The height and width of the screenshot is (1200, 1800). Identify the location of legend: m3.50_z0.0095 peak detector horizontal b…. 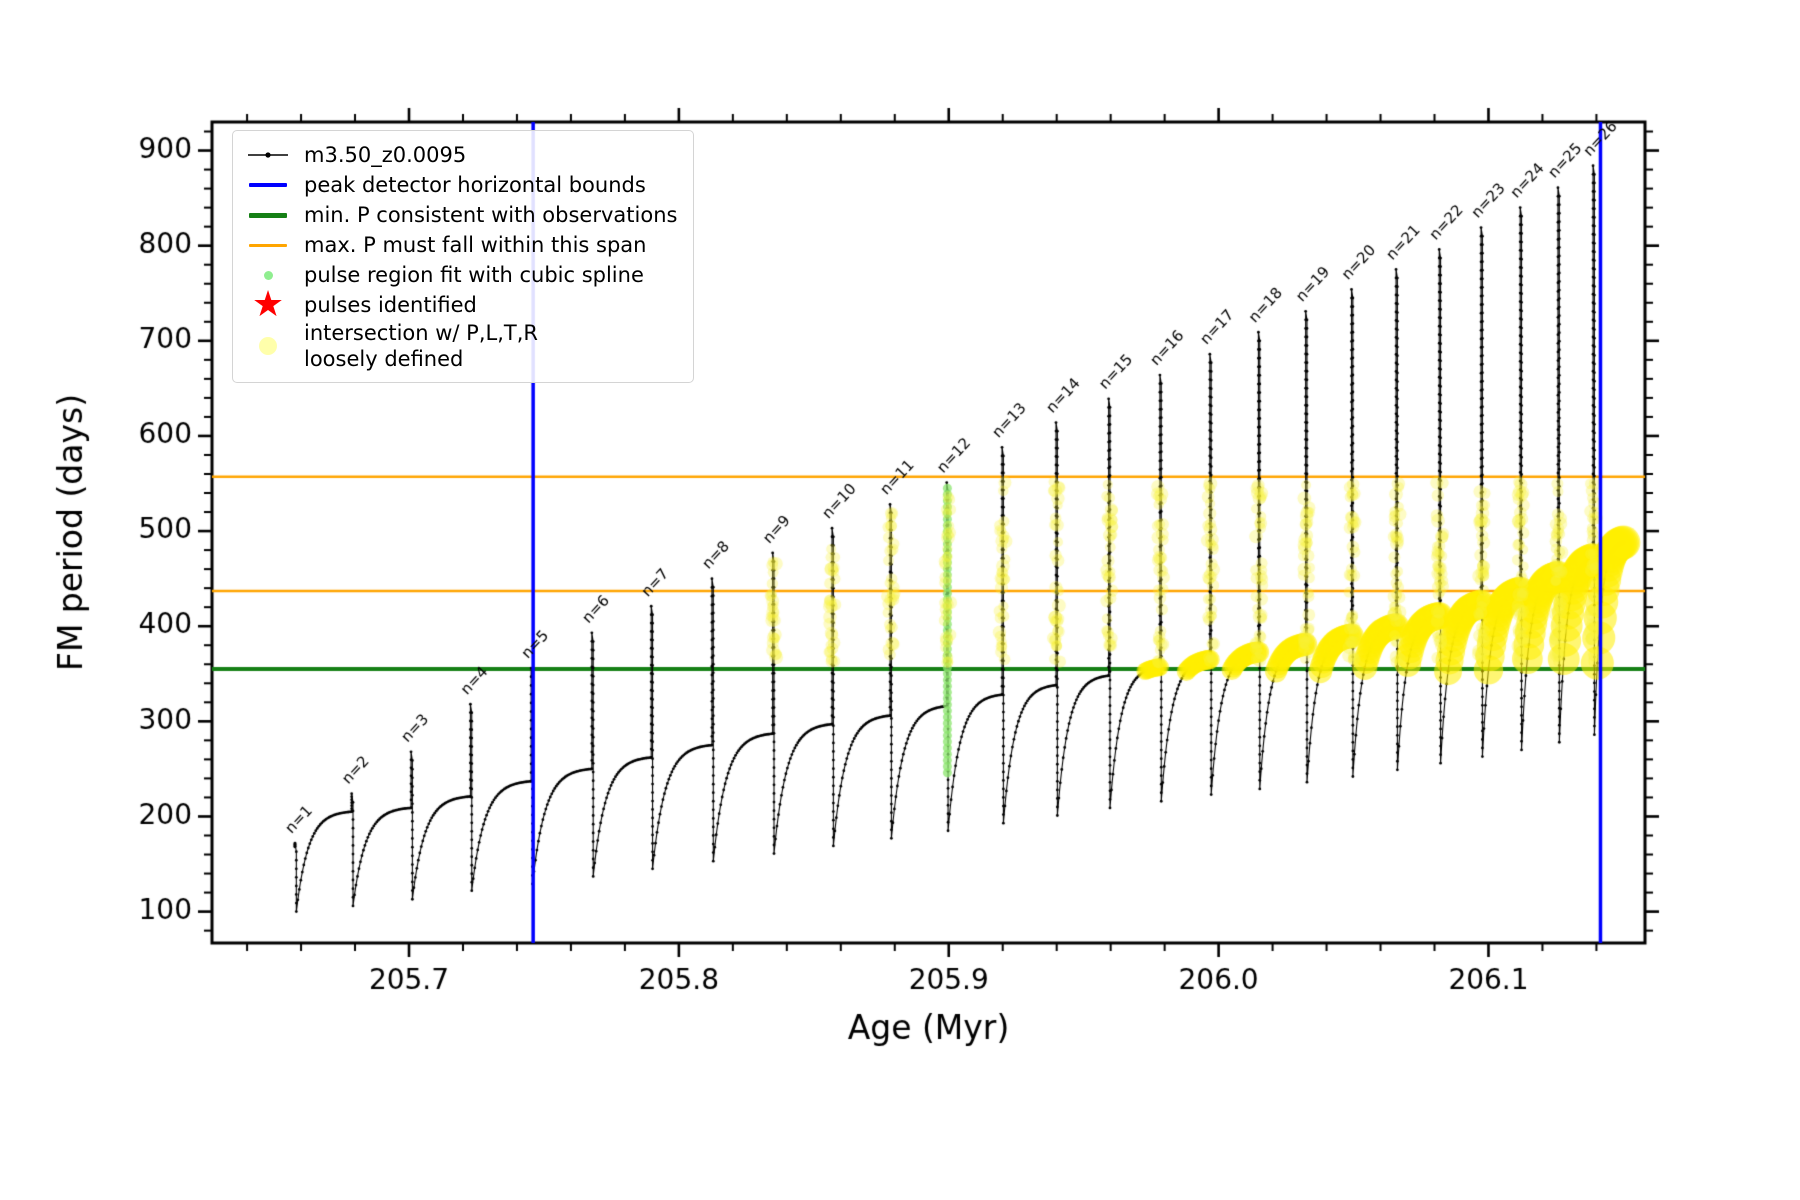
(463, 256).